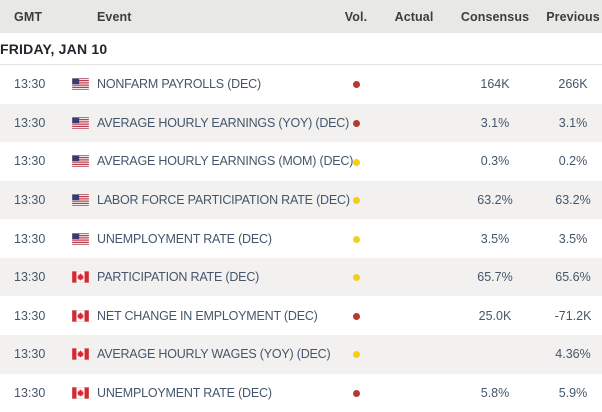 The height and width of the screenshot is (412, 602). What do you see at coordinates (225, 161) in the screenshot?
I see `event-name: AVERAGE HOURLY EARNINGS (MOM) (DEC)` at bounding box center [225, 161].